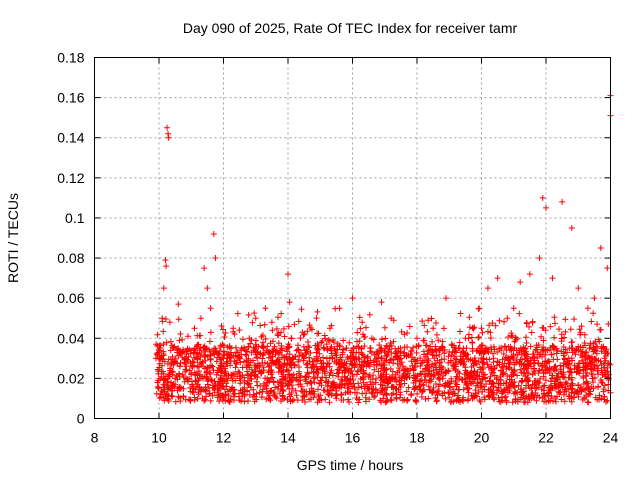  I want to click on x-tick-label: 10, so click(159, 438).